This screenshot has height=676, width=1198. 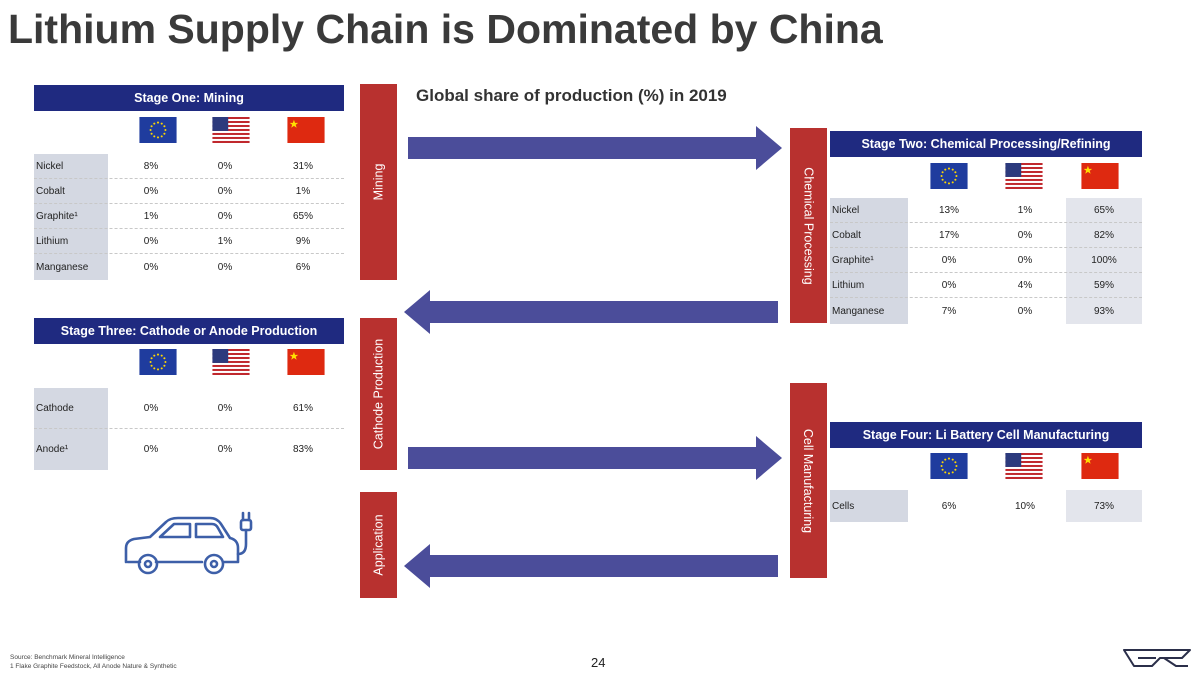 What do you see at coordinates (67, 657) in the screenshot?
I see `footer-source: Source: Benchmark Mineral Intelligence` at bounding box center [67, 657].